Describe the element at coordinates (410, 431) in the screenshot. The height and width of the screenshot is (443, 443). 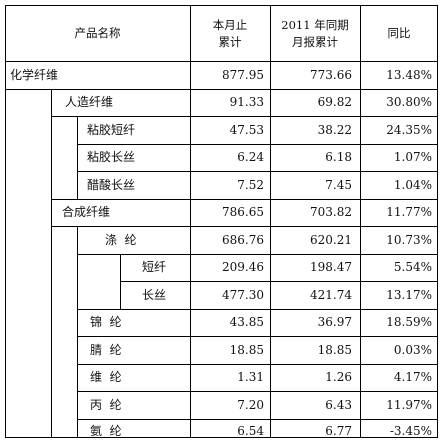
I see `row-yoy: -3.45%` at that location.